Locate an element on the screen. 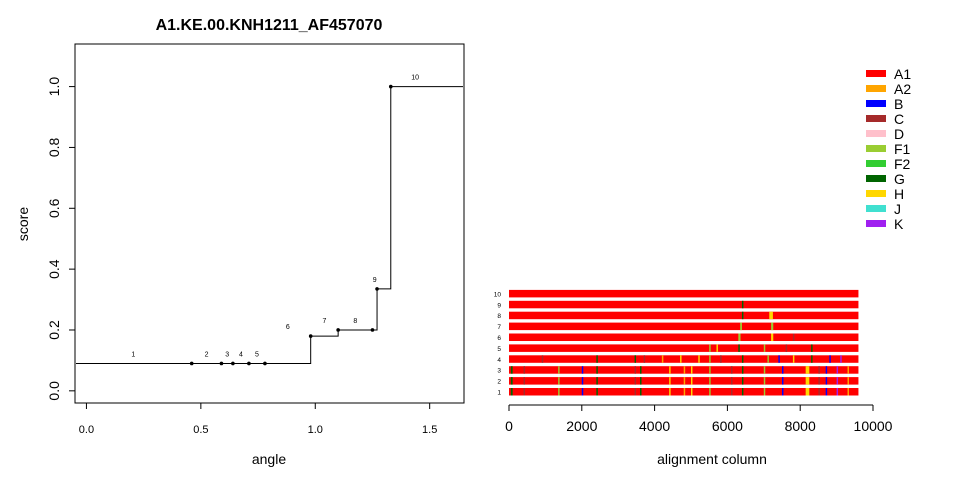  score-point-label: 5 is located at coordinates (257, 354).